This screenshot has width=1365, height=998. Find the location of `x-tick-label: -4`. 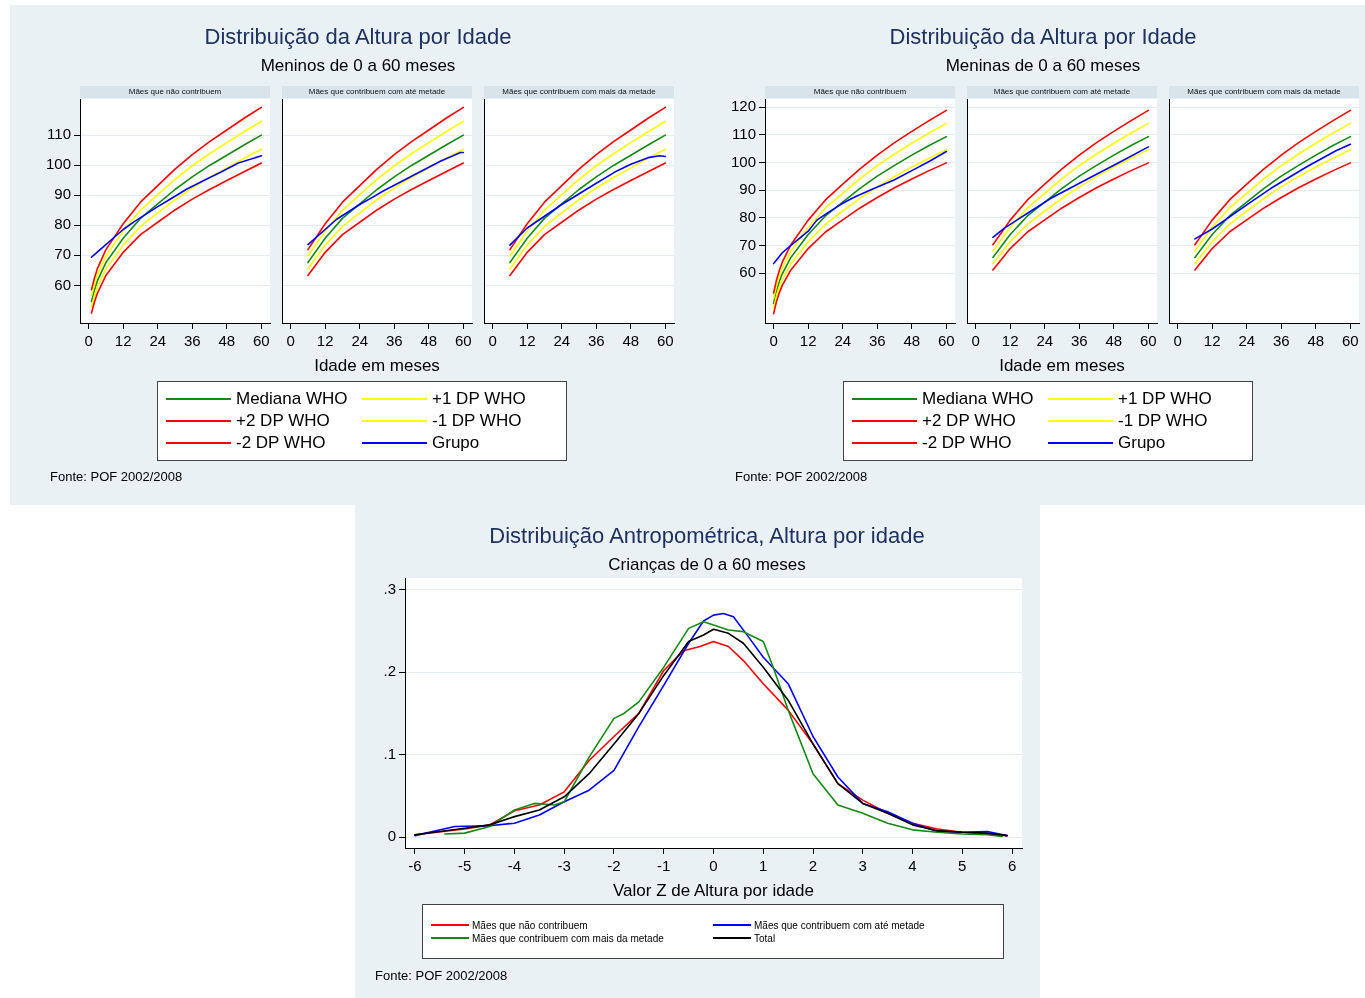

x-tick-label: -4 is located at coordinates (514, 866).